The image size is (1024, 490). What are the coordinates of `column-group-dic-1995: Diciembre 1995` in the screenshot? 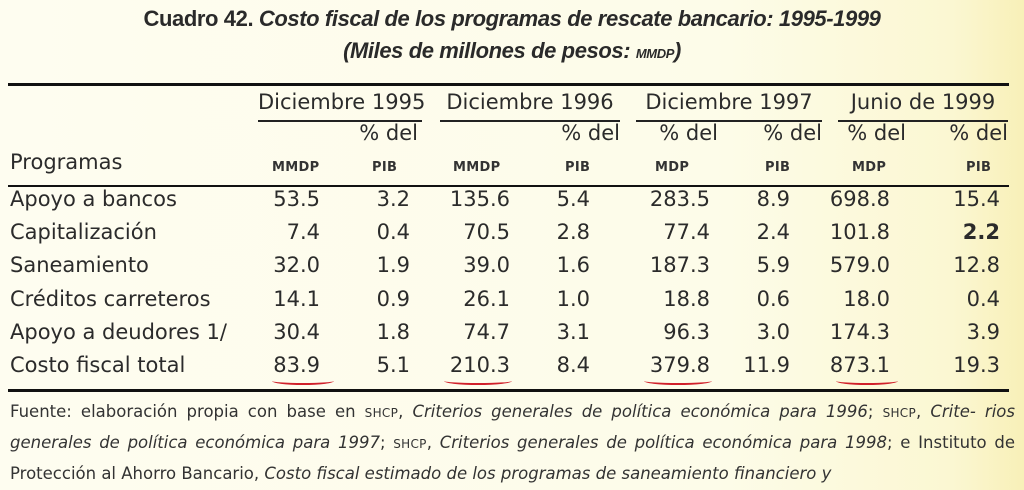 It's located at (342, 102).